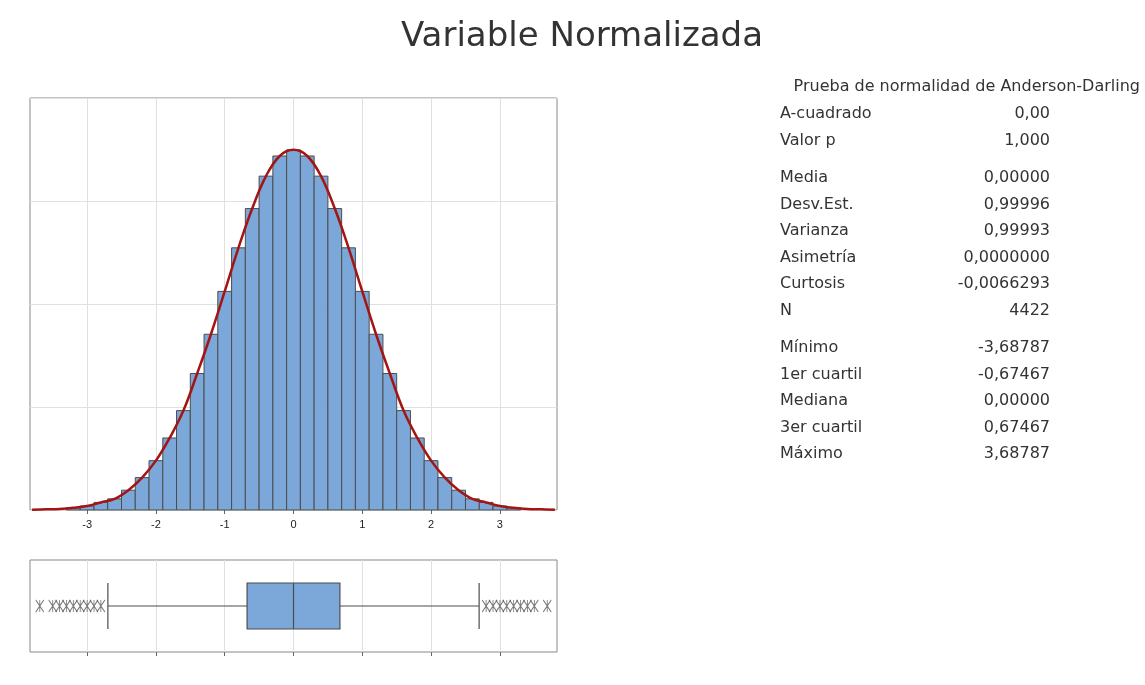  Describe the element at coordinates (362, 523) in the screenshot. I see `x-tick-label: 1` at that location.